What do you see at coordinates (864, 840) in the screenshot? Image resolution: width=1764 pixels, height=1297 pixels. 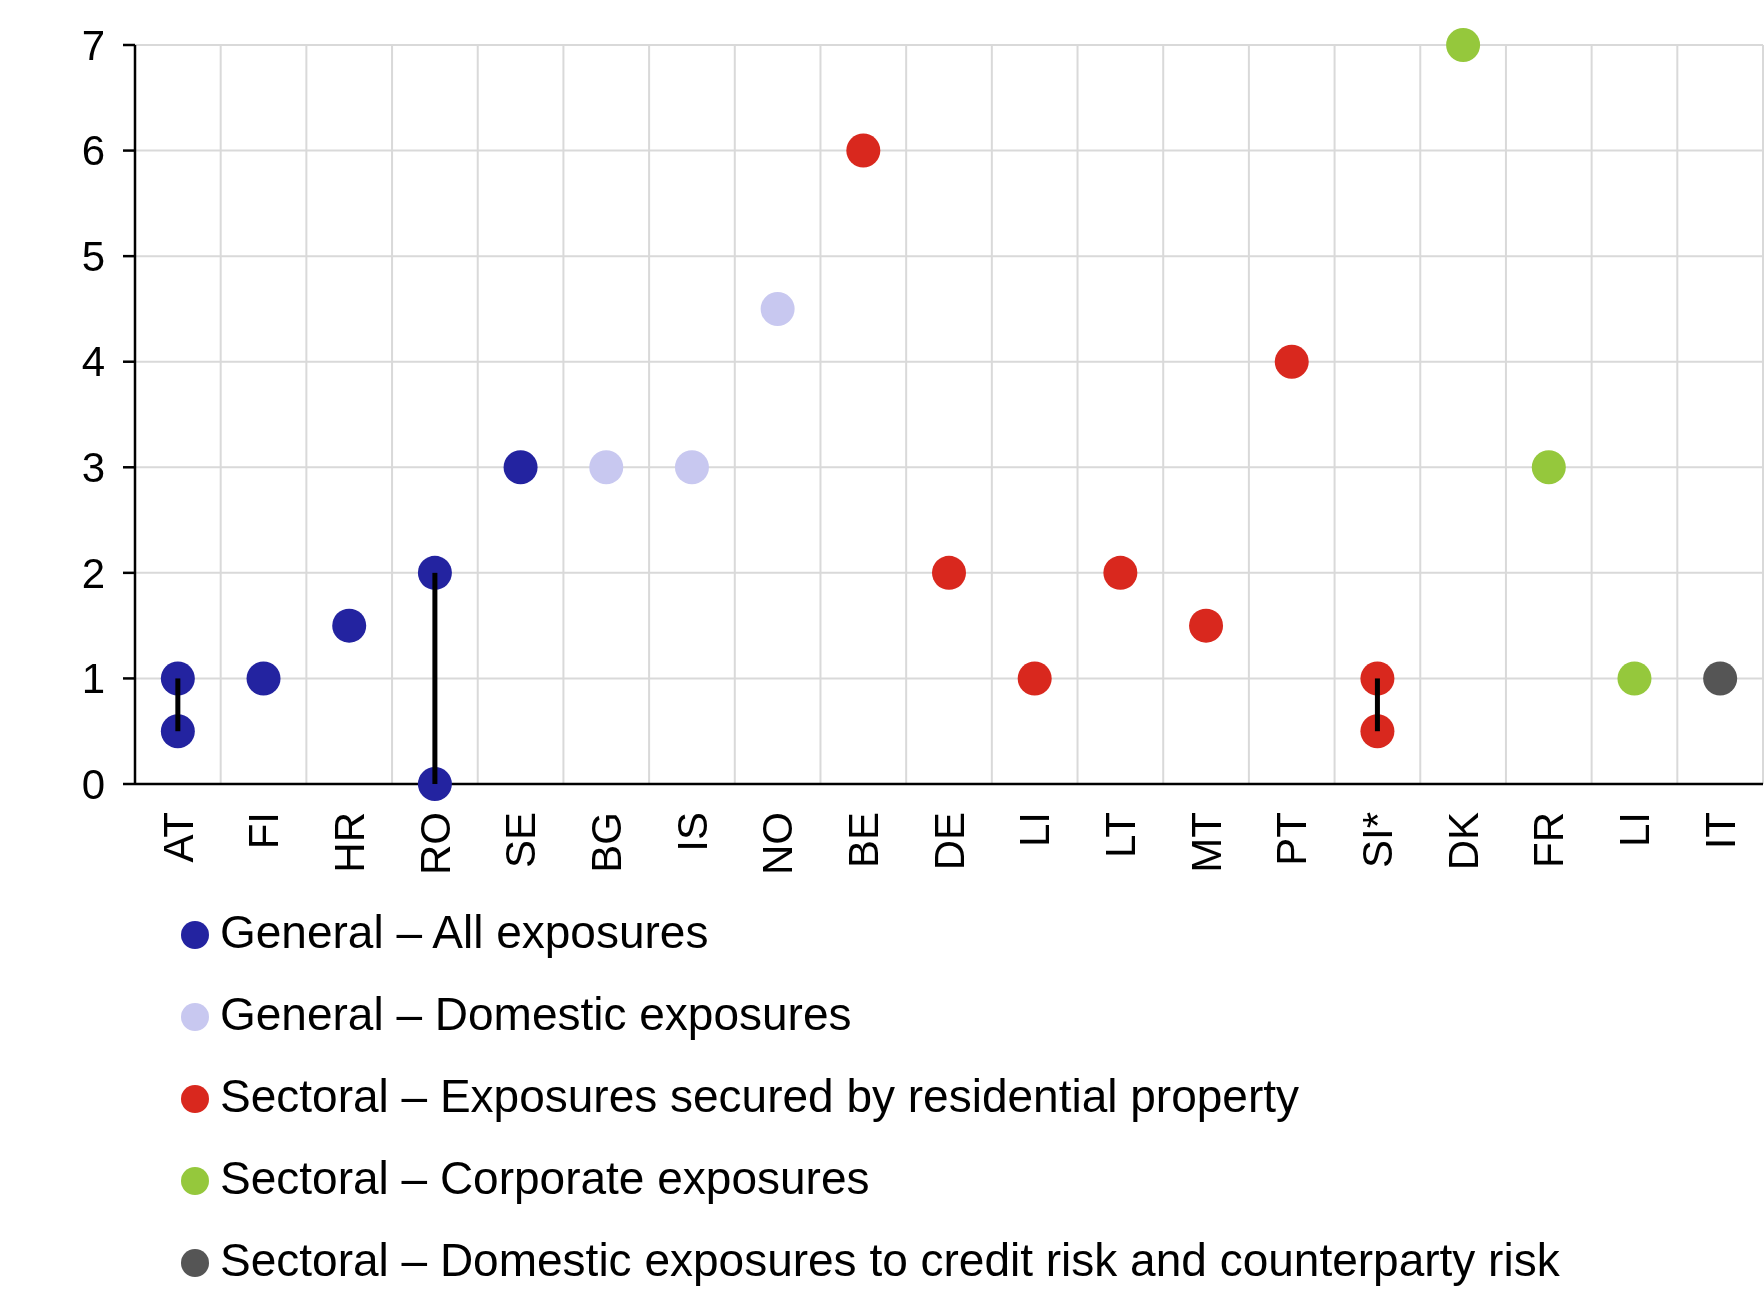 I see `x-tick-label: BE` at bounding box center [864, 840].